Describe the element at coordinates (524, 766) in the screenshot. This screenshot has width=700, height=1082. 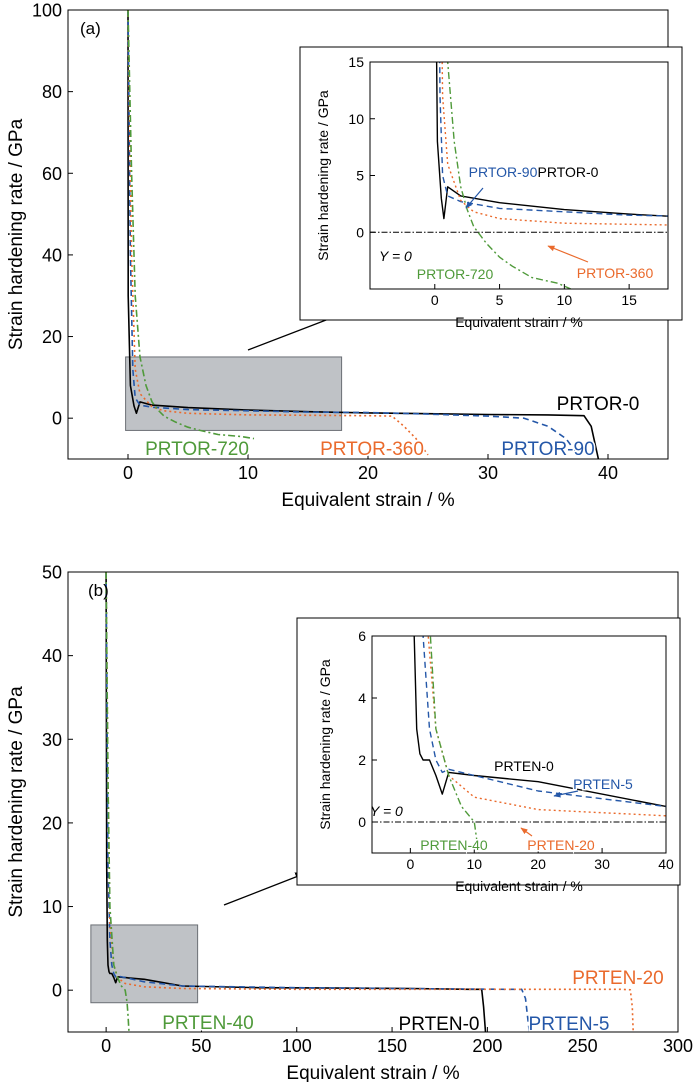
I see `inset-series-annotation: PRTEN-0` at that location.